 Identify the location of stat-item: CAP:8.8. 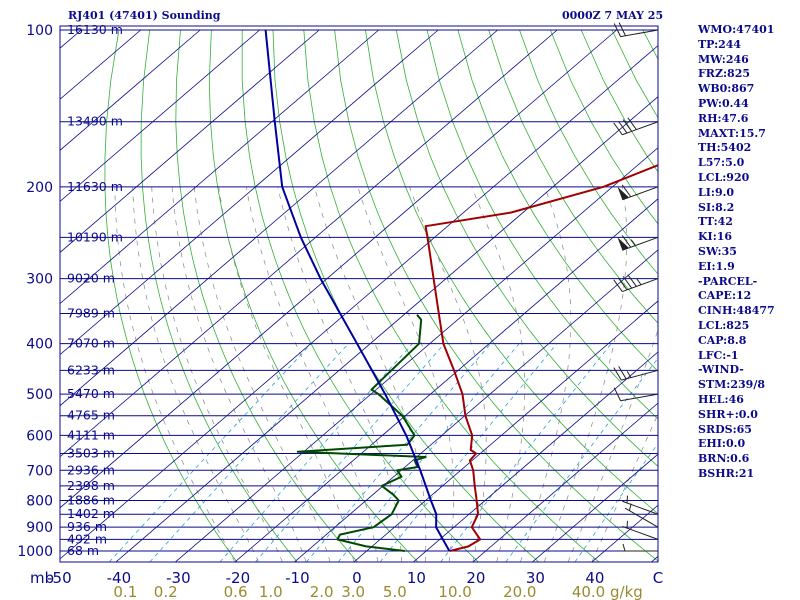
(722, 340).